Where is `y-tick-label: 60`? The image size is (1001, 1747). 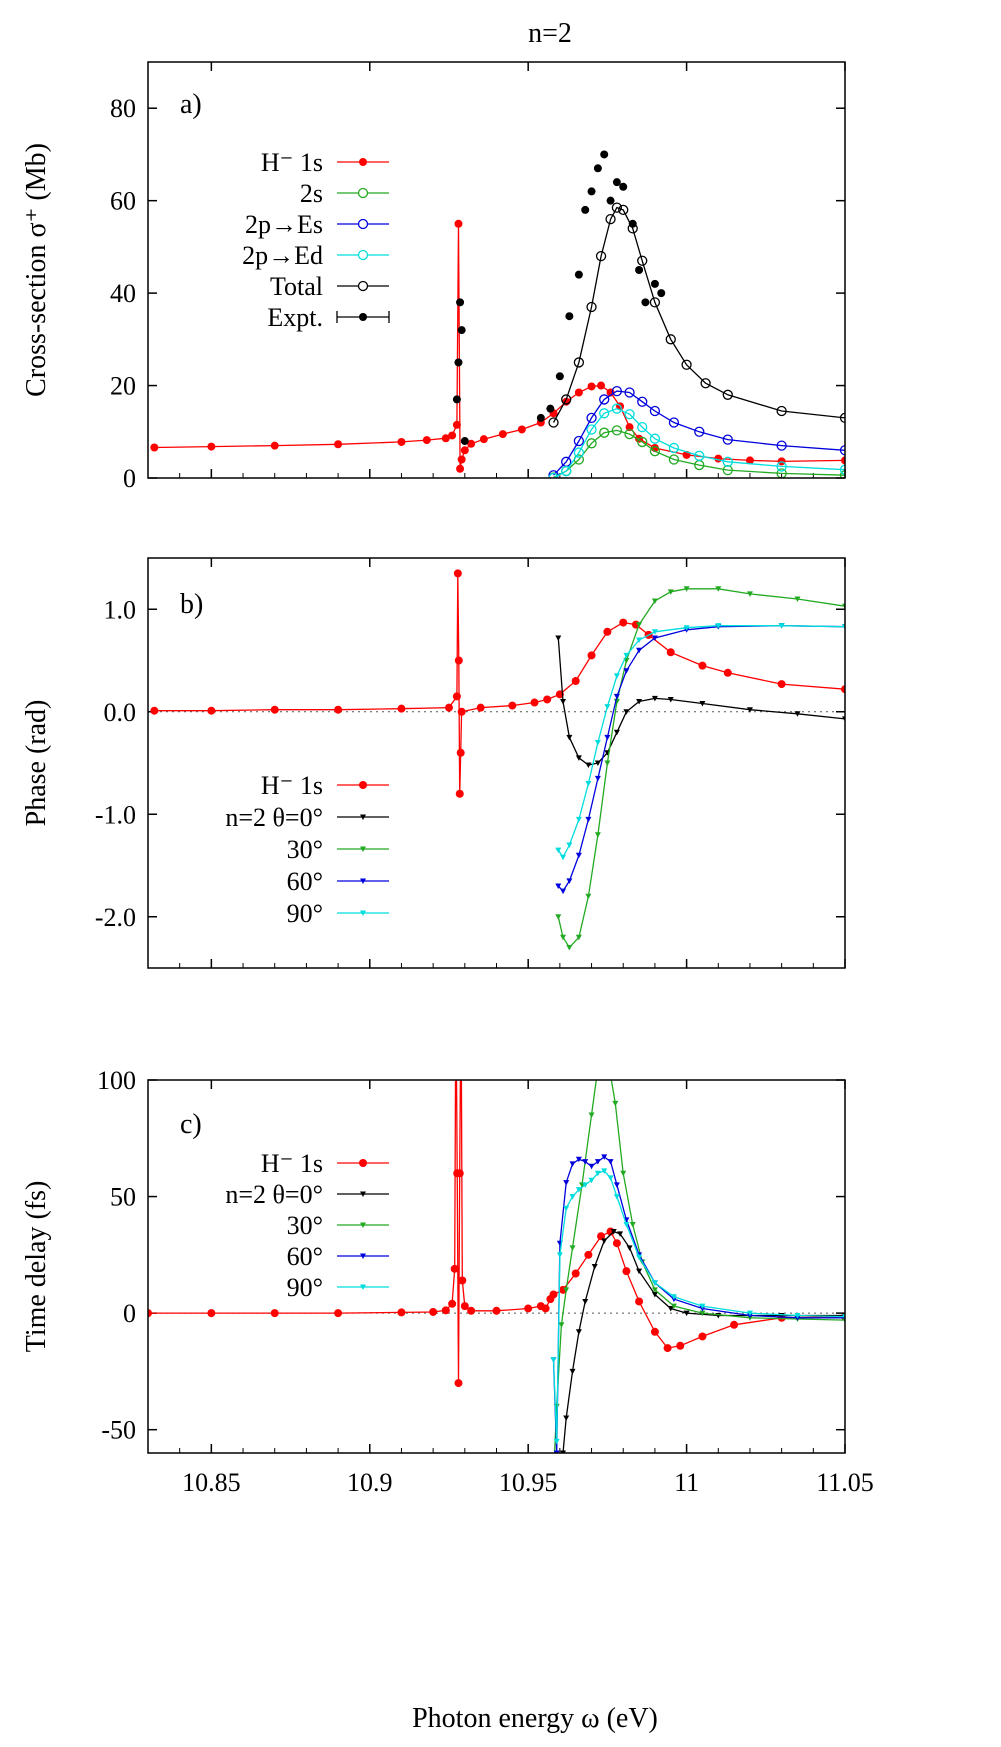 y-tick-label: 60 is located at coordinates (123, 201).